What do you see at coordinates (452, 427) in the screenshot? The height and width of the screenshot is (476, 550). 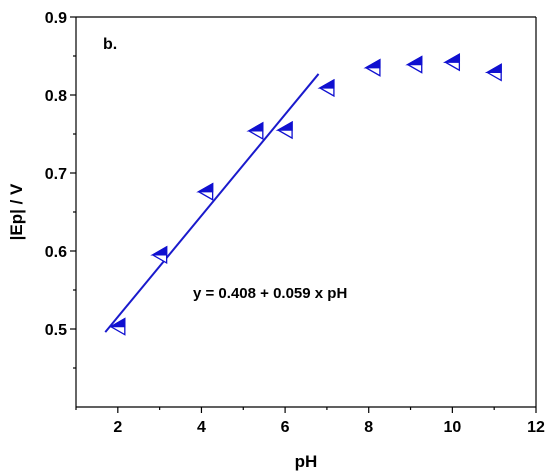 I see `x-tick-label: 10` at bounding box center [452, 427].